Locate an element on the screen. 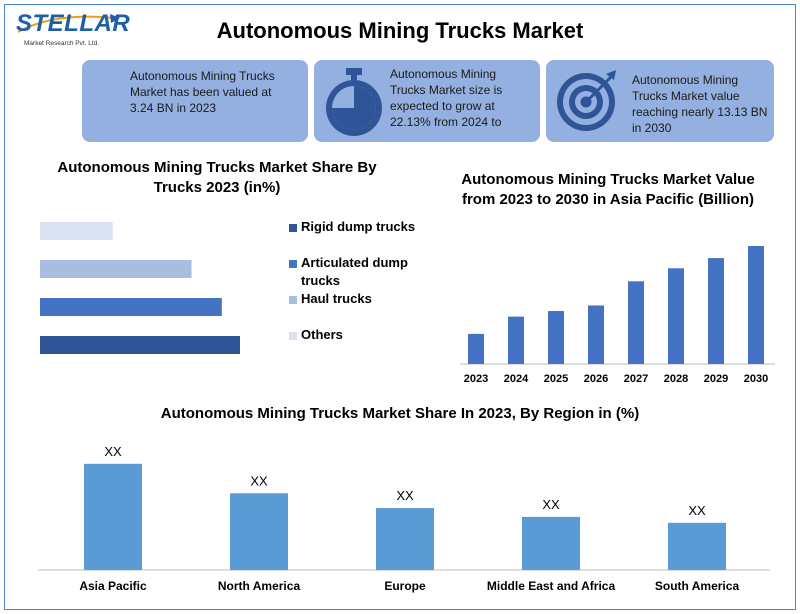  bar-north-america is located at coordinates (259, 531).